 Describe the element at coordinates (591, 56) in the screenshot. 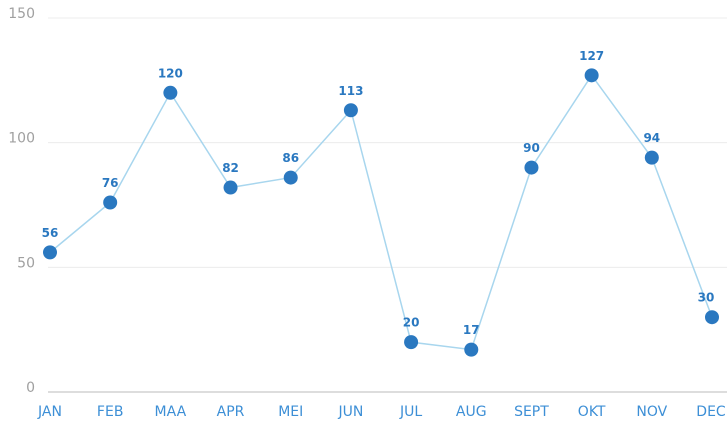

I see `data-label: 127` at that location.